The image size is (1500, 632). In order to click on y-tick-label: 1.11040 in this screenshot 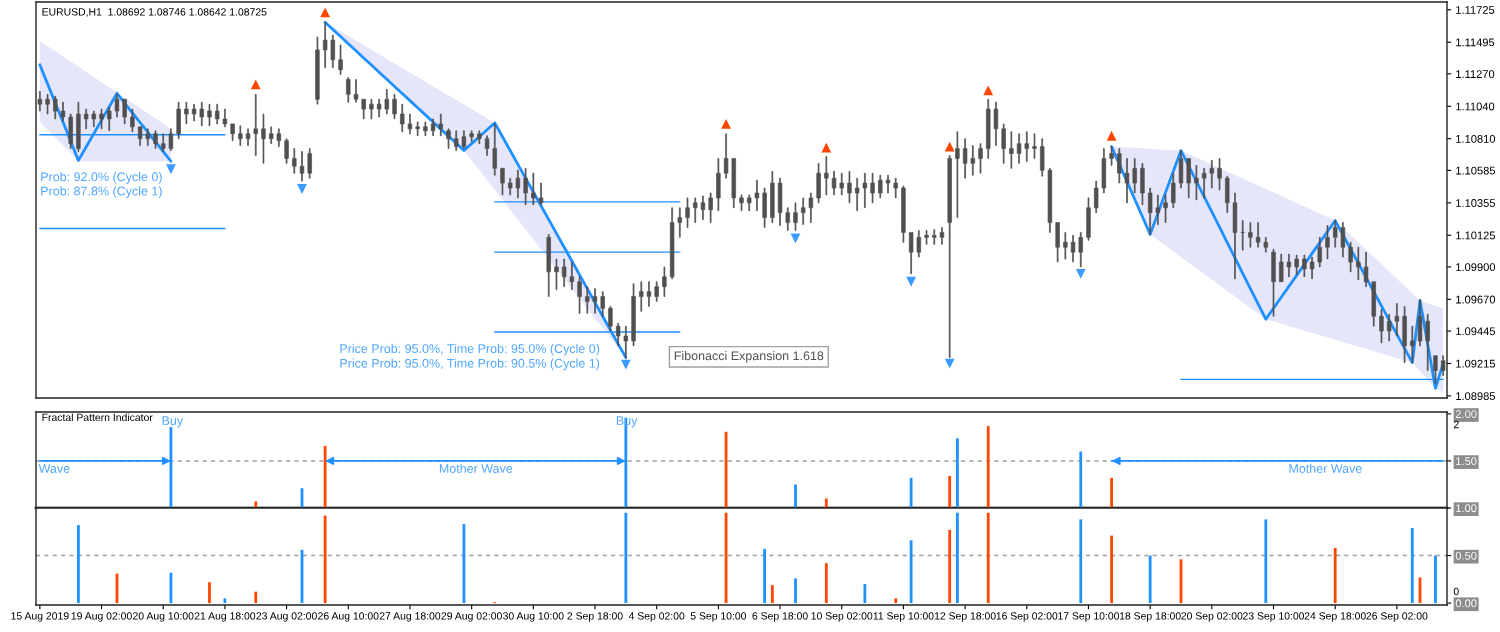, I will do `click(1475, 106)`.